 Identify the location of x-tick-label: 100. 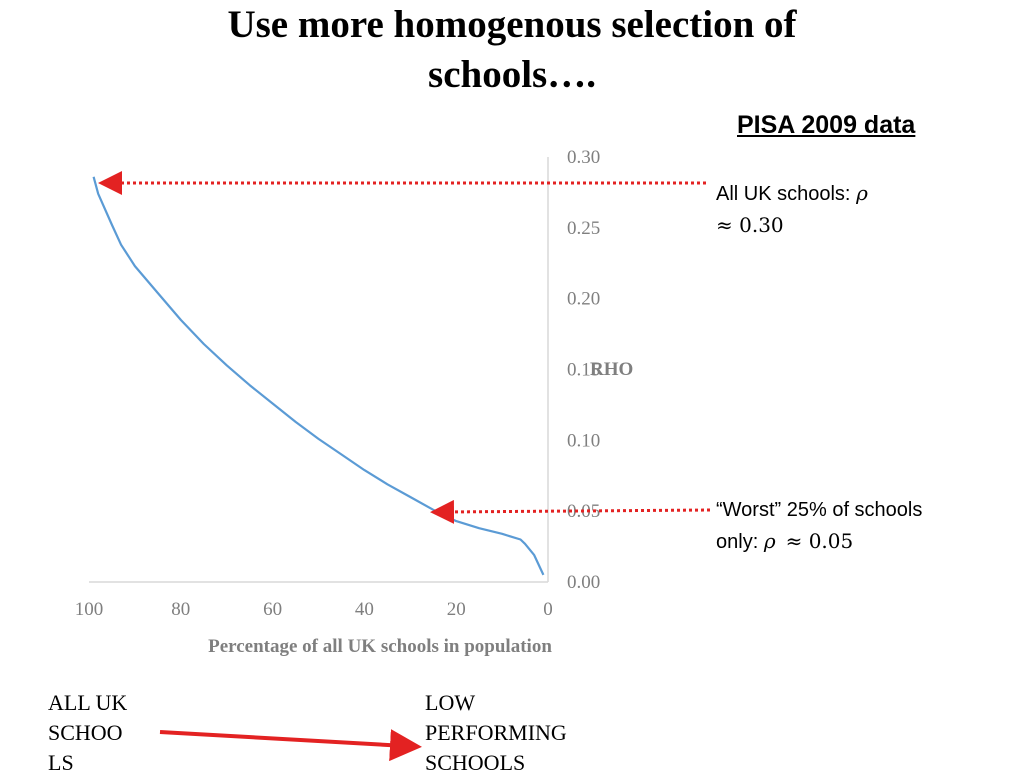
(89, 609).